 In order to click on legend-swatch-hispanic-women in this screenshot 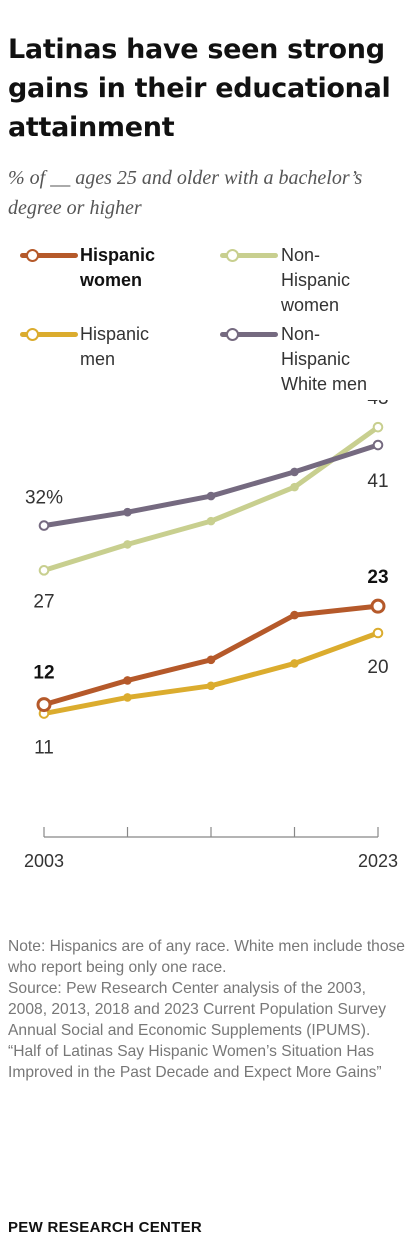, I will do `click(49, 255)`.